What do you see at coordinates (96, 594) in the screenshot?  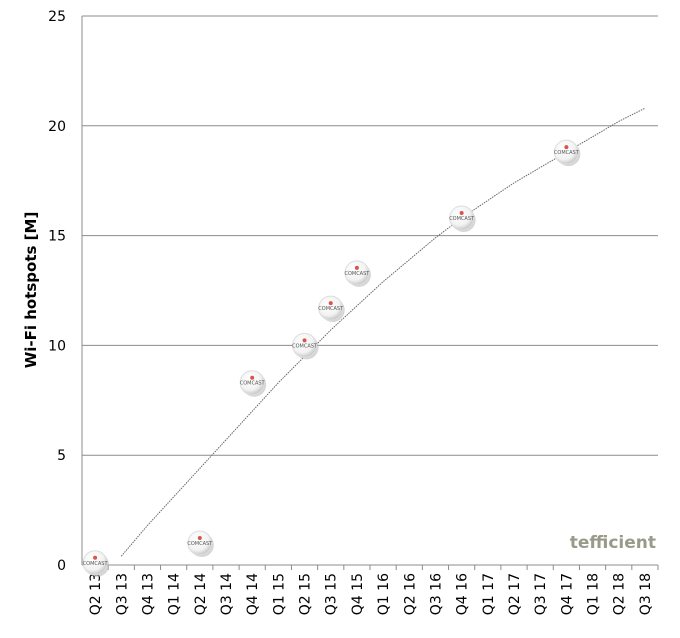 I see `x-tick-label: Q2 13` at bounding box center [96, 594].